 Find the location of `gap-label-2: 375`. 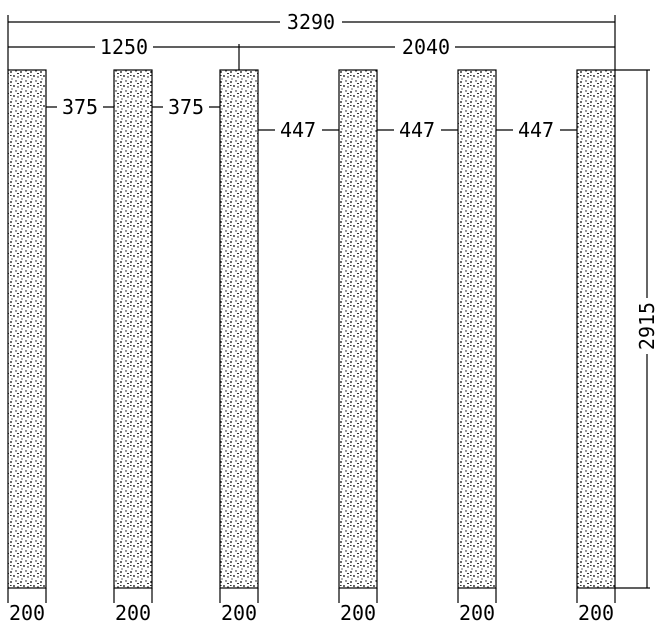

gap-label-2: 375 is located at coordinates (186, 107).